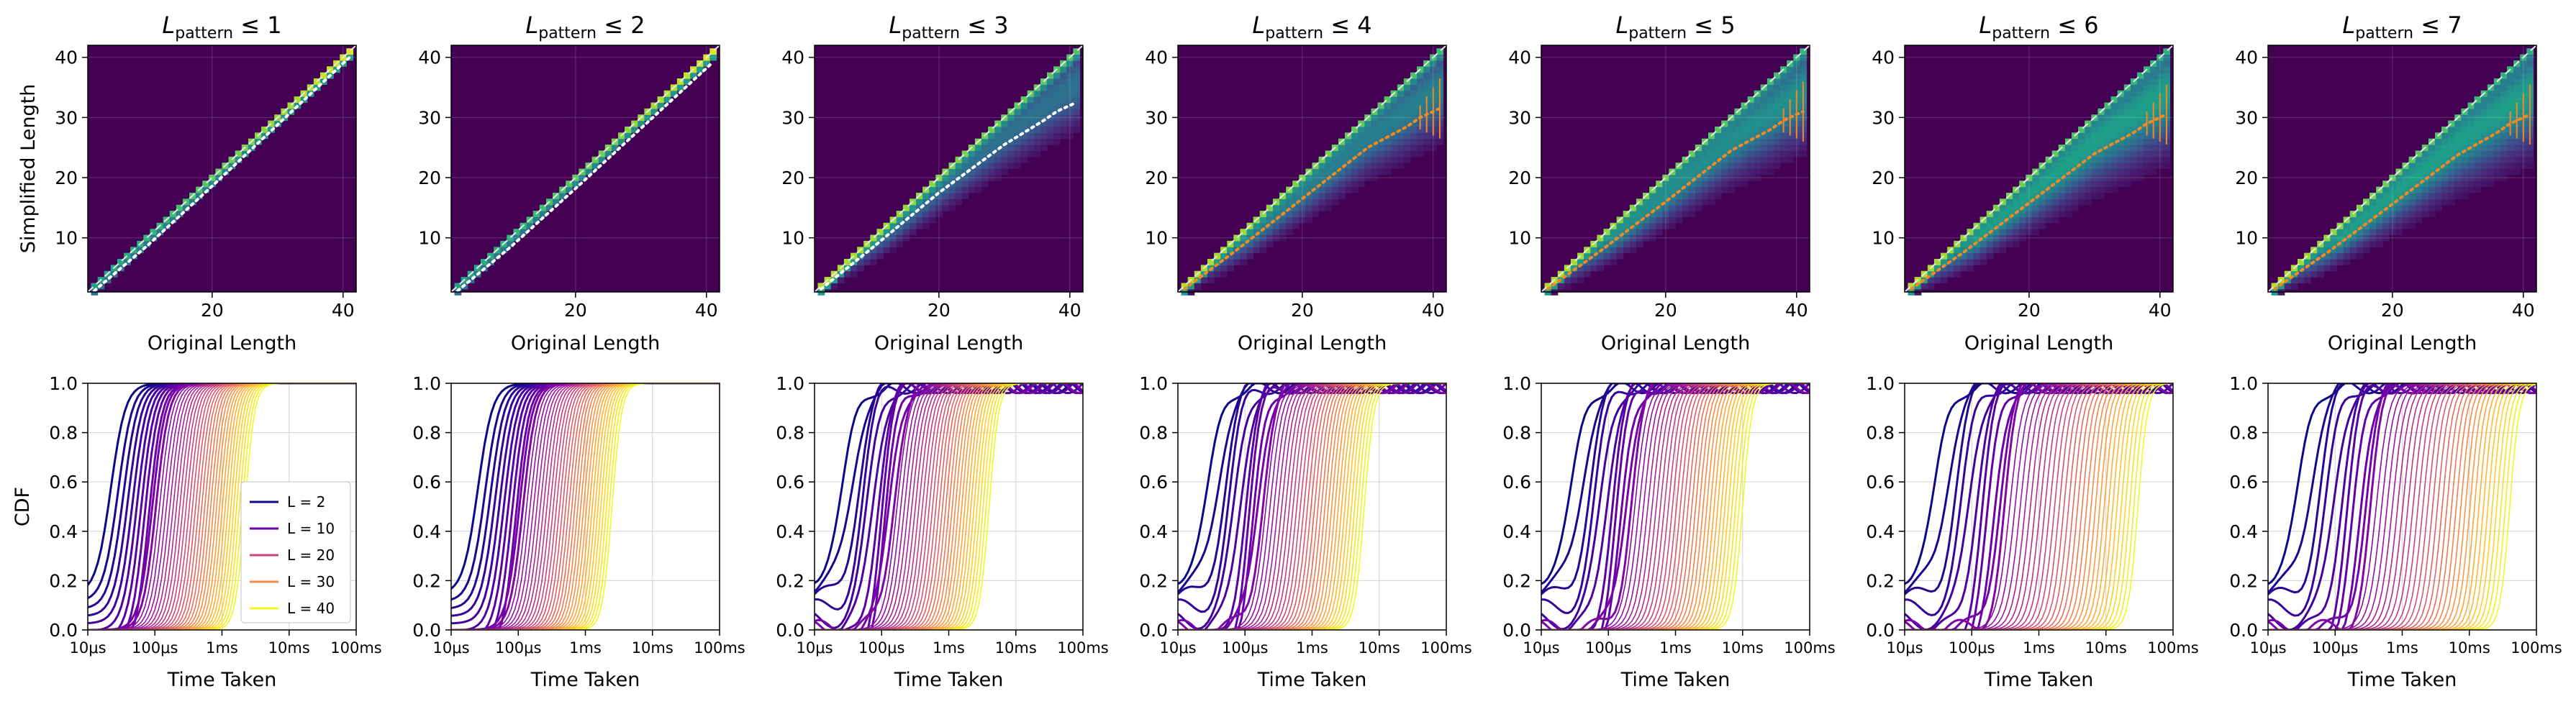  What do you see at coordinates (1433, 310) in the screenshot?
I see `x-tick-label: 40` at bounding box center [1433, 310].